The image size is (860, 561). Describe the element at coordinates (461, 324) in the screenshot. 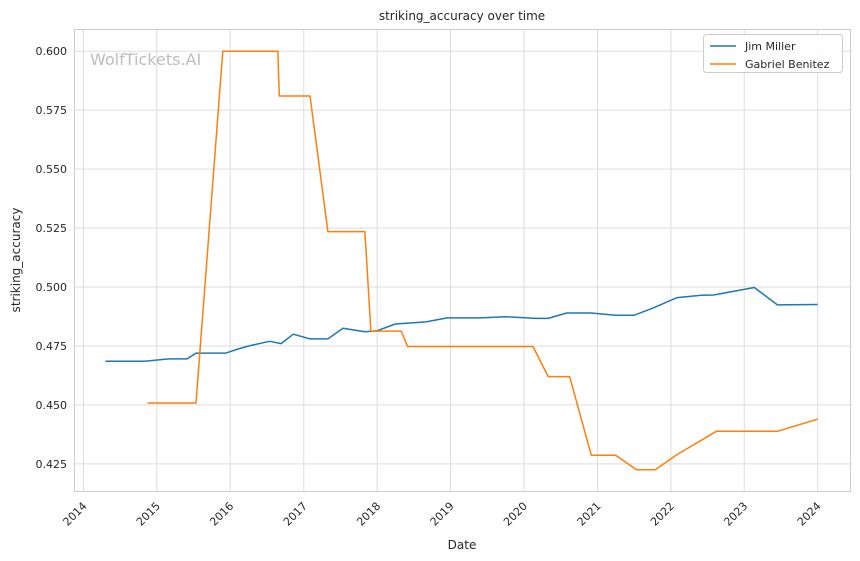

I see `series-line-jim-miller` at that location.